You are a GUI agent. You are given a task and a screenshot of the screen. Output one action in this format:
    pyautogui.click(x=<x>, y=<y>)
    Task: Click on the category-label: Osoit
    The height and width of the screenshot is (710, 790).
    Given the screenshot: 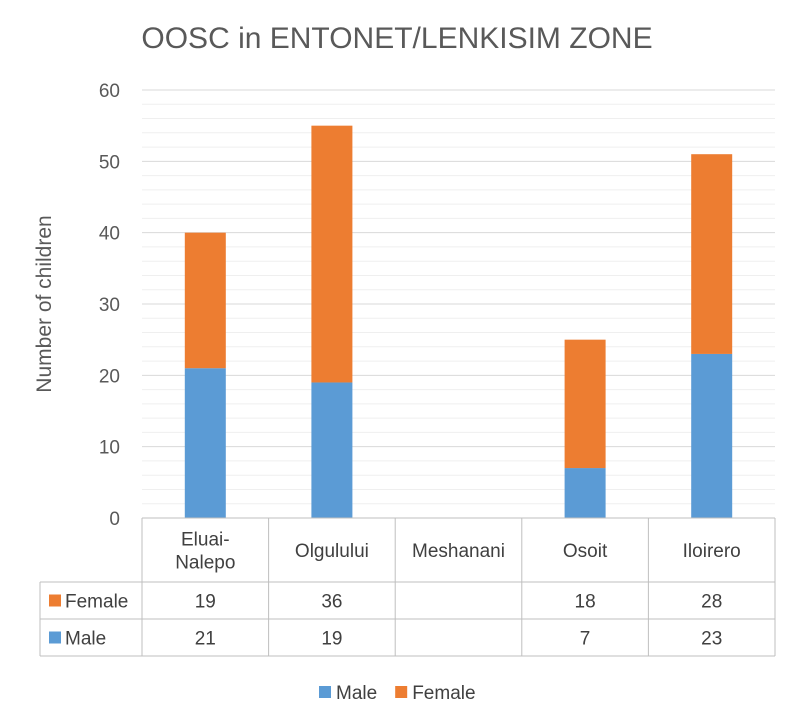 What is the action you would take?
    pyautogui.click(x=585, y=551)
    